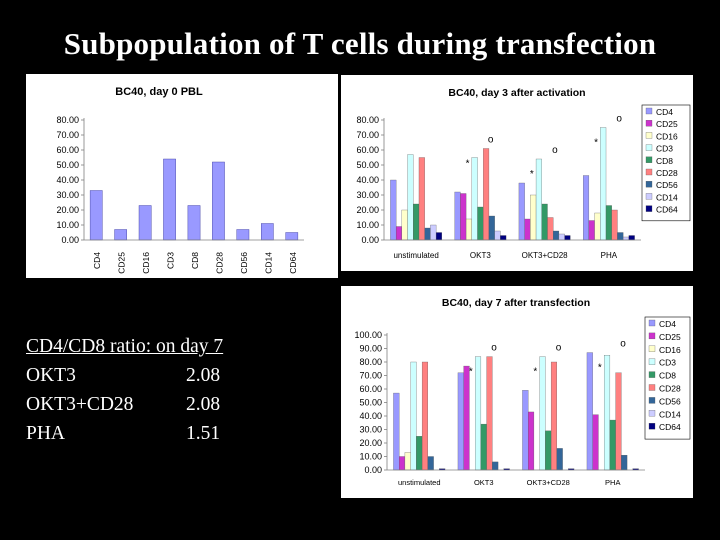 The image size is (720, 540). What do you see at coordinates (122, 263) in the screenshot?
I see `x-tick-label: CD25` at bounding box center [122, 263].